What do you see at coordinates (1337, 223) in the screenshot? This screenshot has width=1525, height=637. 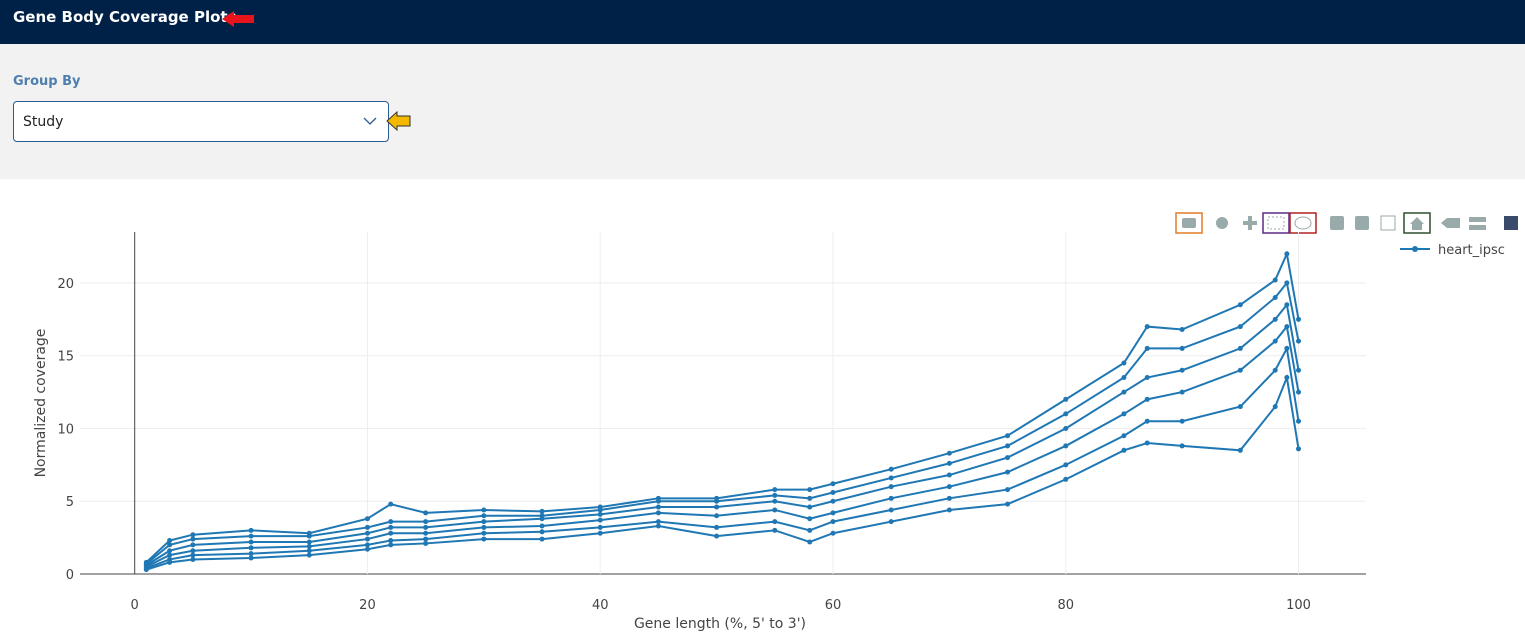 I see `zoom-in-icon` at bounding box center [1337, 223].